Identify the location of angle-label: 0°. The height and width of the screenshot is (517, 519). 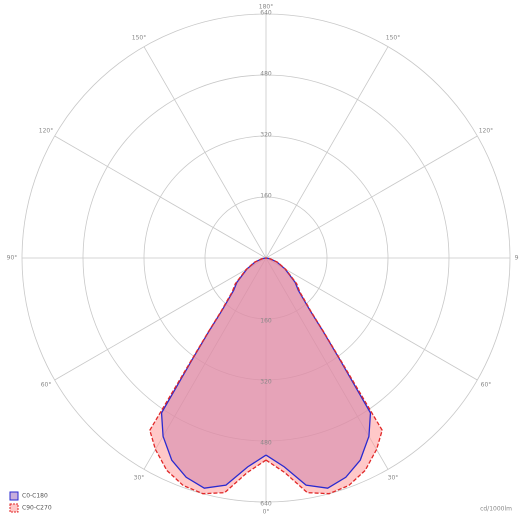
(266, 512).